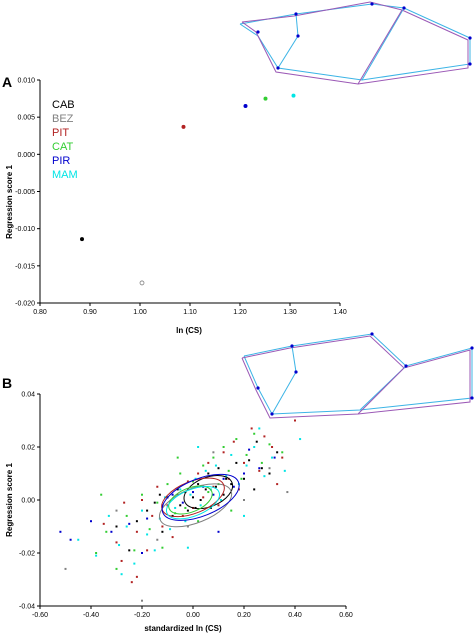  Describe the element at coordinates (60, 133) in the screenshot. I see `legend-entry-pit: PIT` at that location.